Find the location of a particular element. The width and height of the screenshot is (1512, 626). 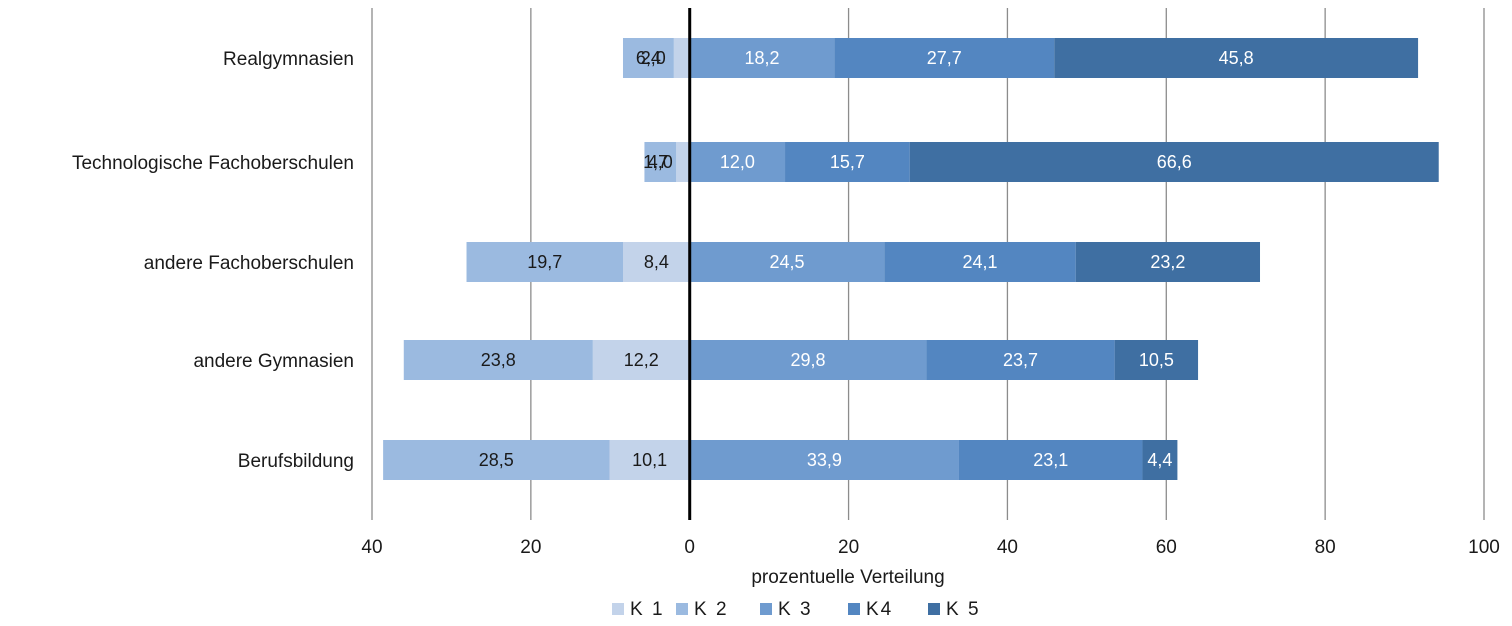

data-label: 8,4 is located at coordinates (656, 262).